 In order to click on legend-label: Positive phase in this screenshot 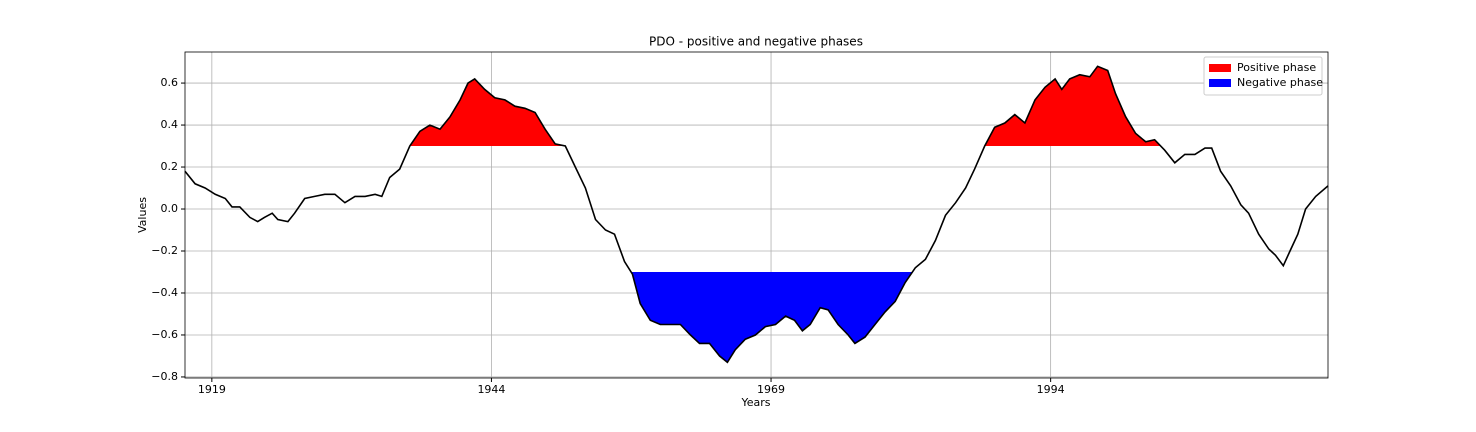, I will do `click(1276, 67)`.